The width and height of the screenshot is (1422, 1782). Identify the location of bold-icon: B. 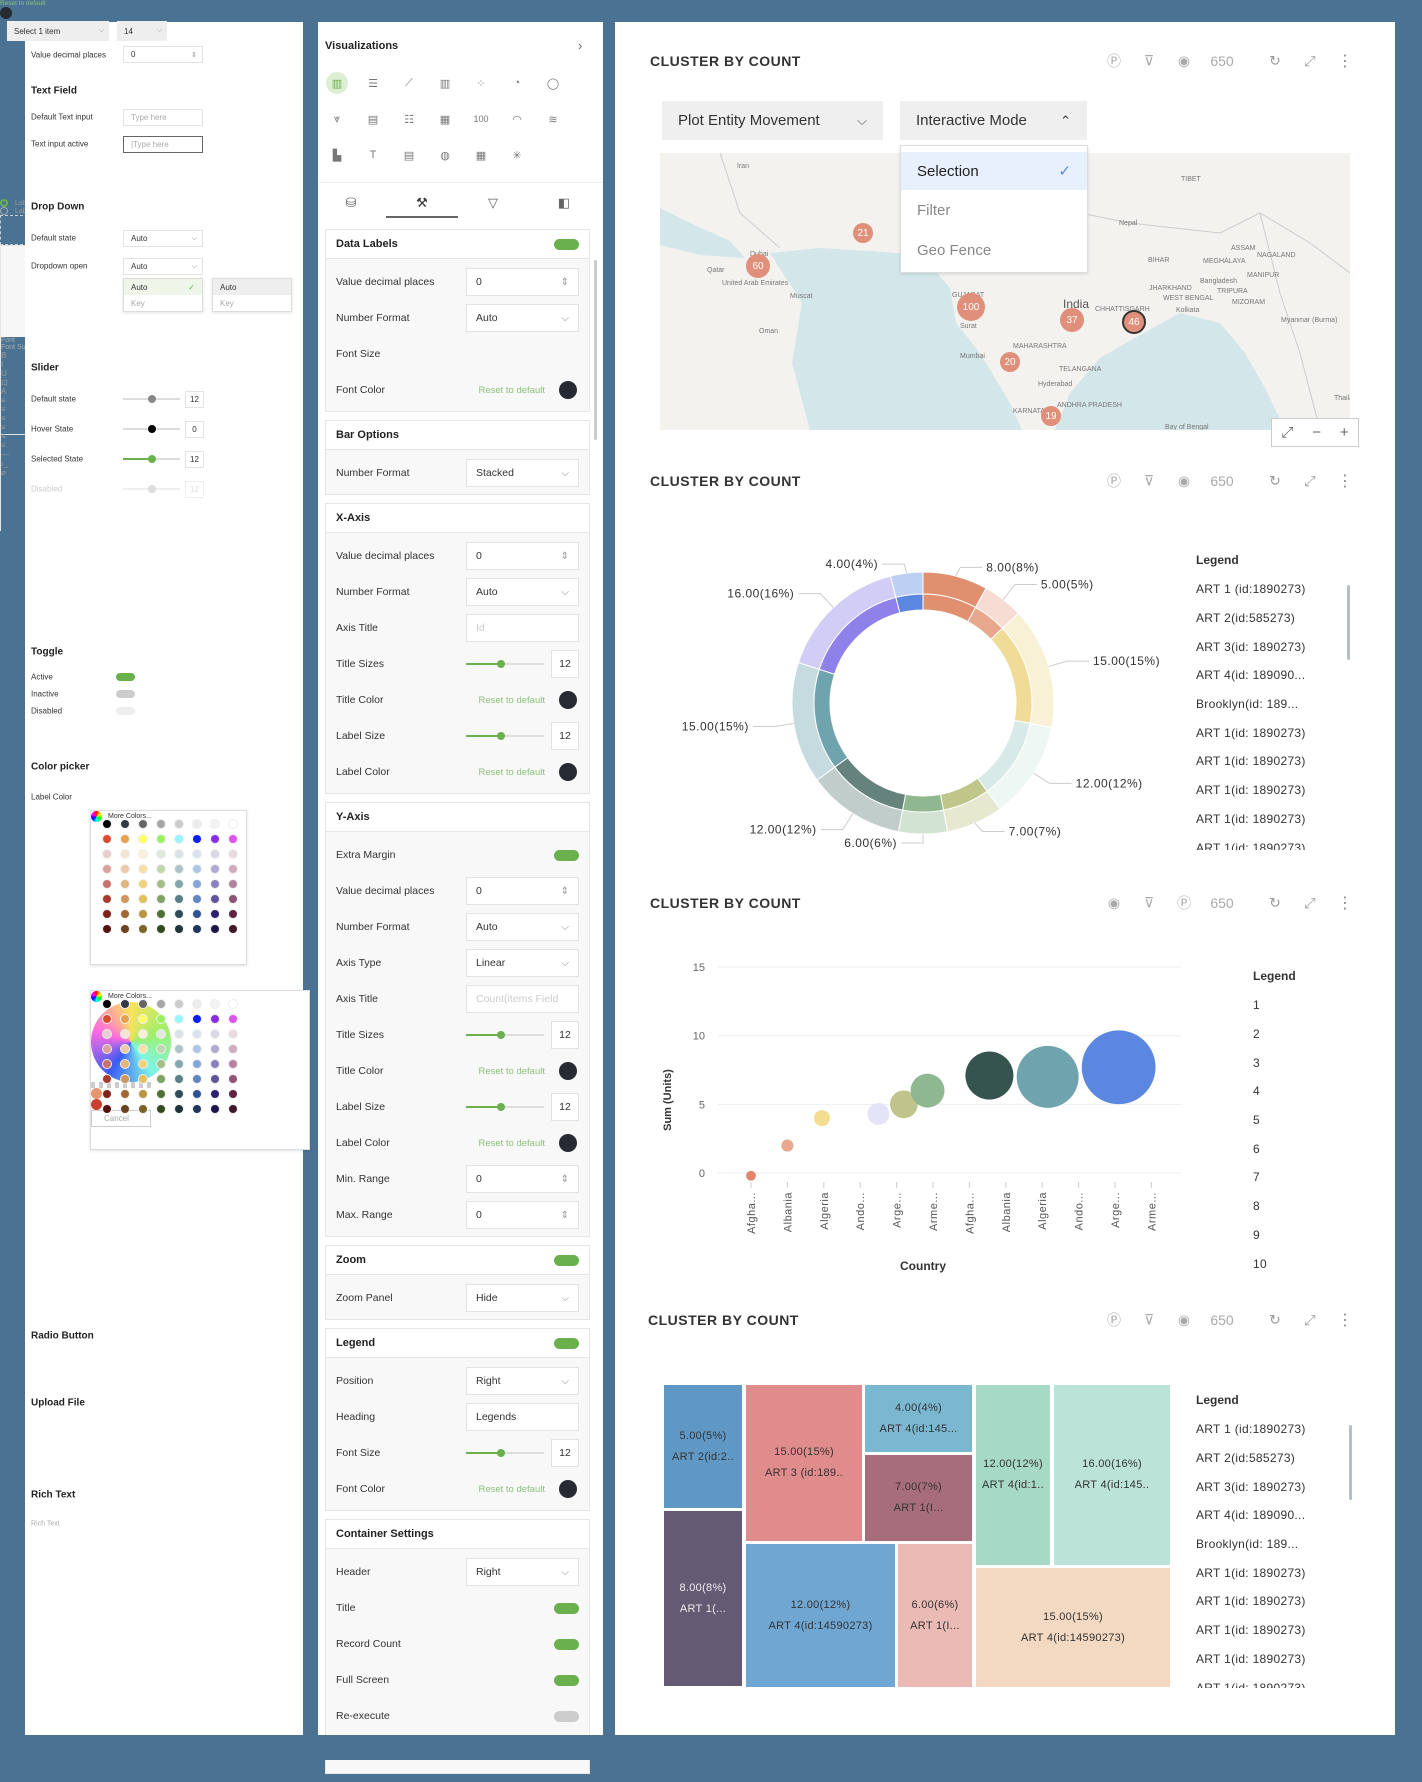
(4, 355).